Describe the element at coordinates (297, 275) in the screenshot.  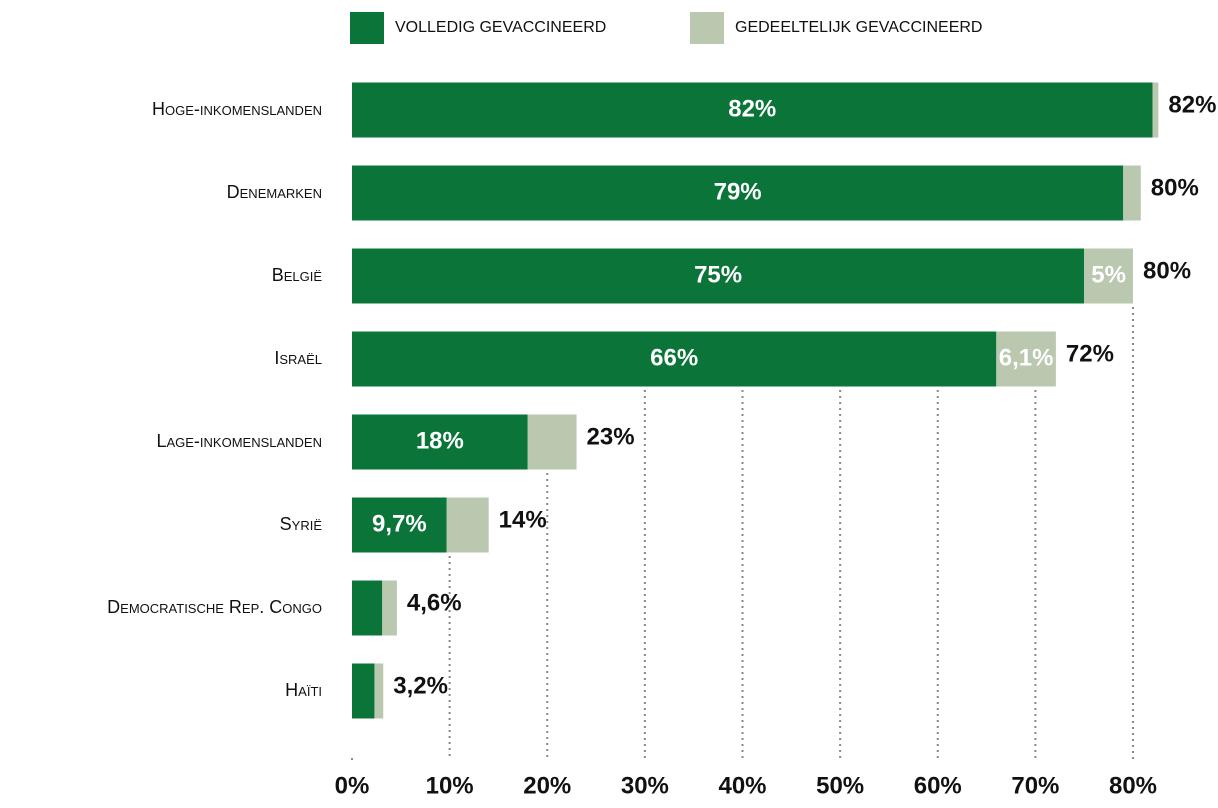
I see `category-label: België` at that location.